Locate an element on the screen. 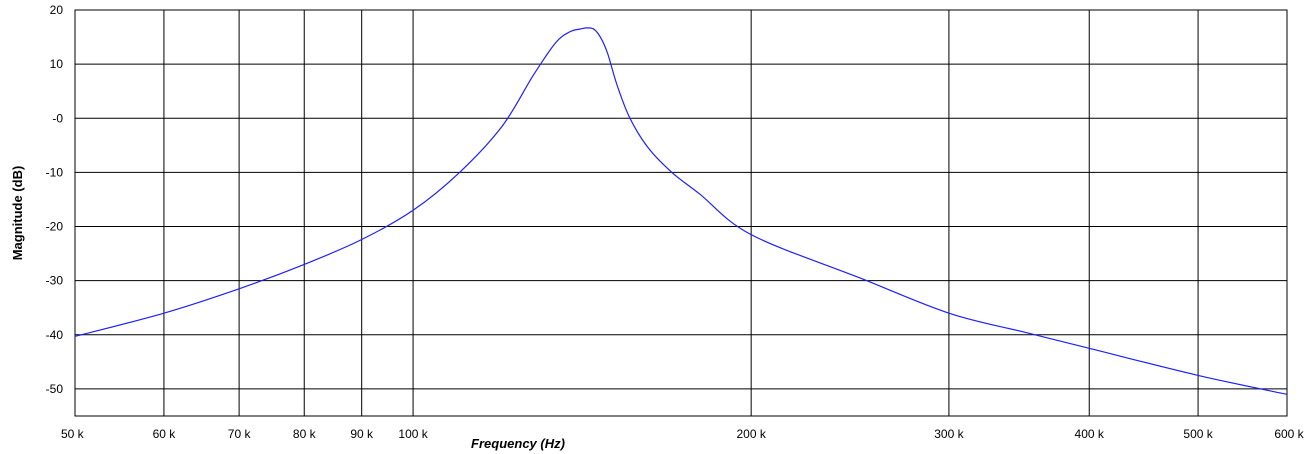 This screenshot has width=1316, height=454. x-tick-label: 60 k is located at coordinates (165, 434).